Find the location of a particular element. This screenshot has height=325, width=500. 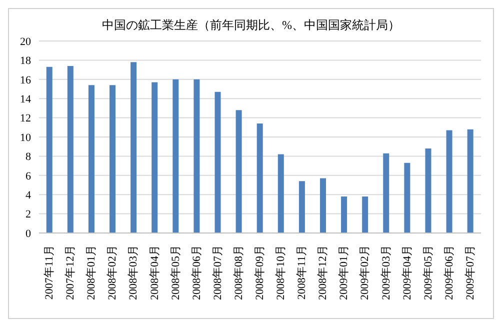

y-tick-label: 12 is located at coordinates (25, 118).